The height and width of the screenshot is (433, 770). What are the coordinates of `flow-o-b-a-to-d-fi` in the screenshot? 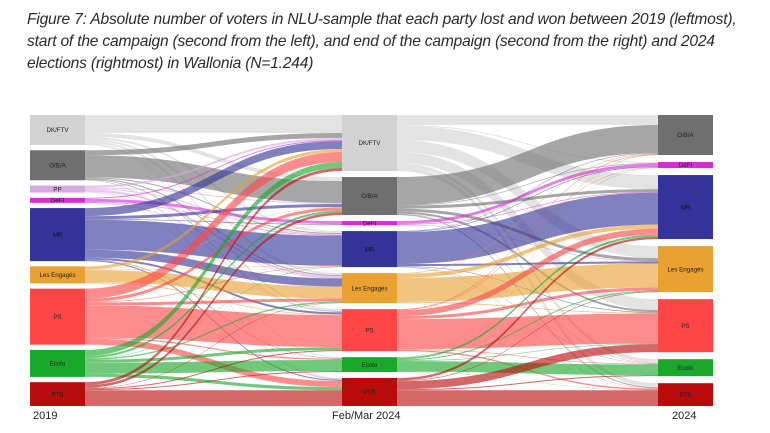 It's located at (527, 184).